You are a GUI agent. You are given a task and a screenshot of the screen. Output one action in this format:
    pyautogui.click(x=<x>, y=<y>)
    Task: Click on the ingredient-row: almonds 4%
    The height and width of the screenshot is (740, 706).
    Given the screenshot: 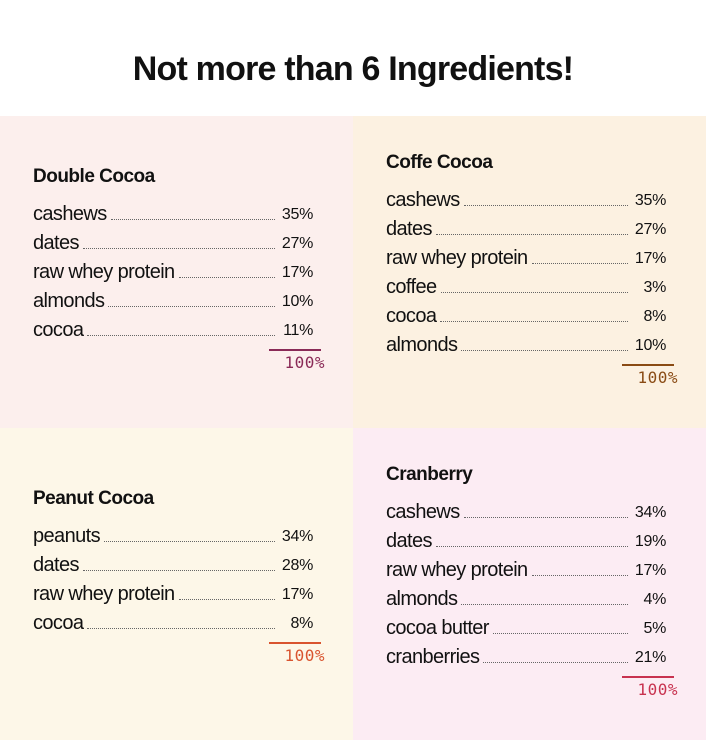 What is the action you would take?
    pyautogui.click(x=526, y=595)
    